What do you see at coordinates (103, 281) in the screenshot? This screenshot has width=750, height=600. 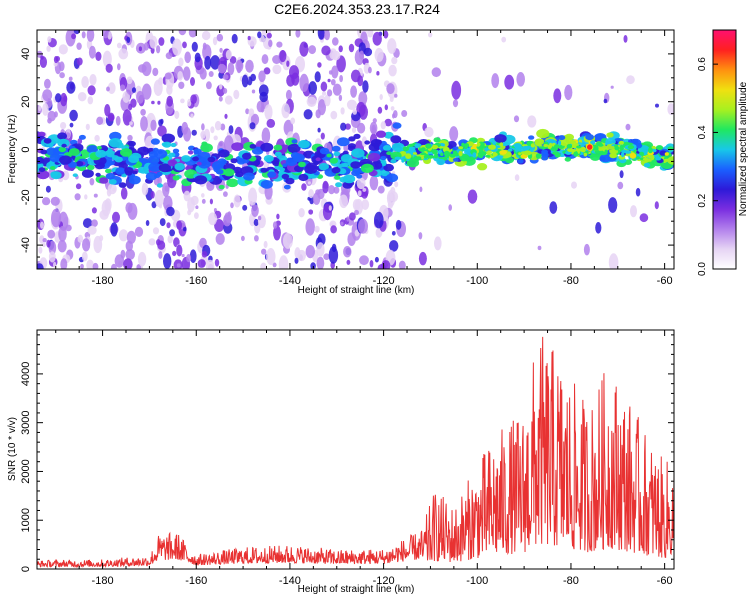 I see `x-tick-label: -180` at bounding box center [103, 281].